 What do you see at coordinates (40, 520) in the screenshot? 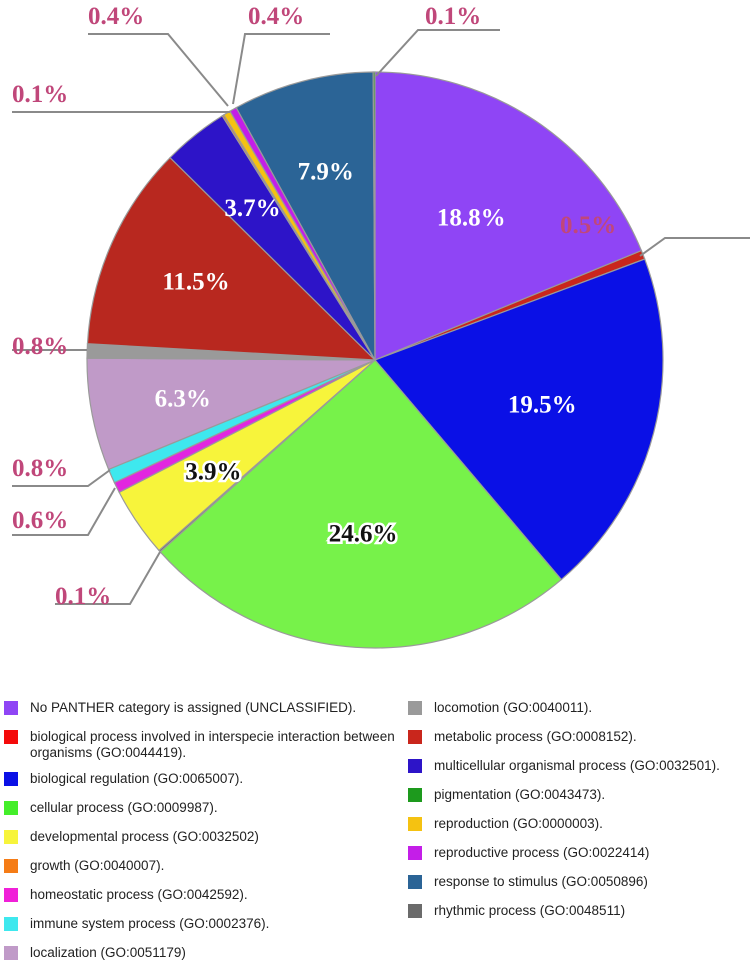
I see `slice-value-label: 0.6%` at bounding box center [40, 520].